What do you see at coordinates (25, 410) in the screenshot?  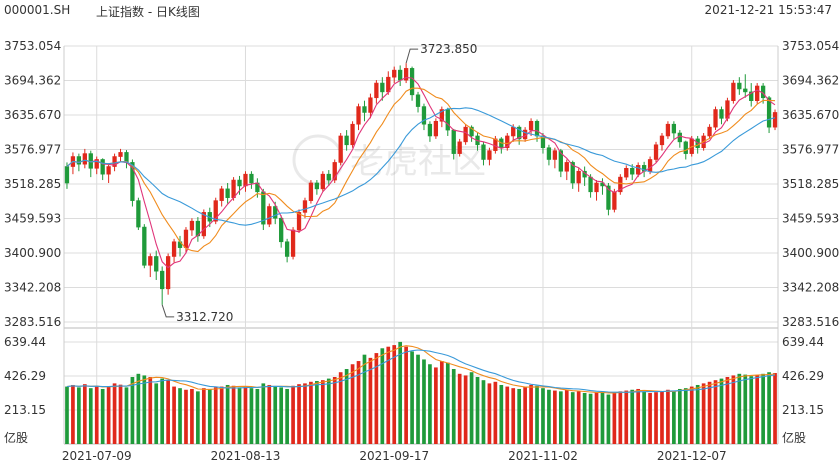 I see `volume-tick-left: 213.15` at bounding box center [25, 410].